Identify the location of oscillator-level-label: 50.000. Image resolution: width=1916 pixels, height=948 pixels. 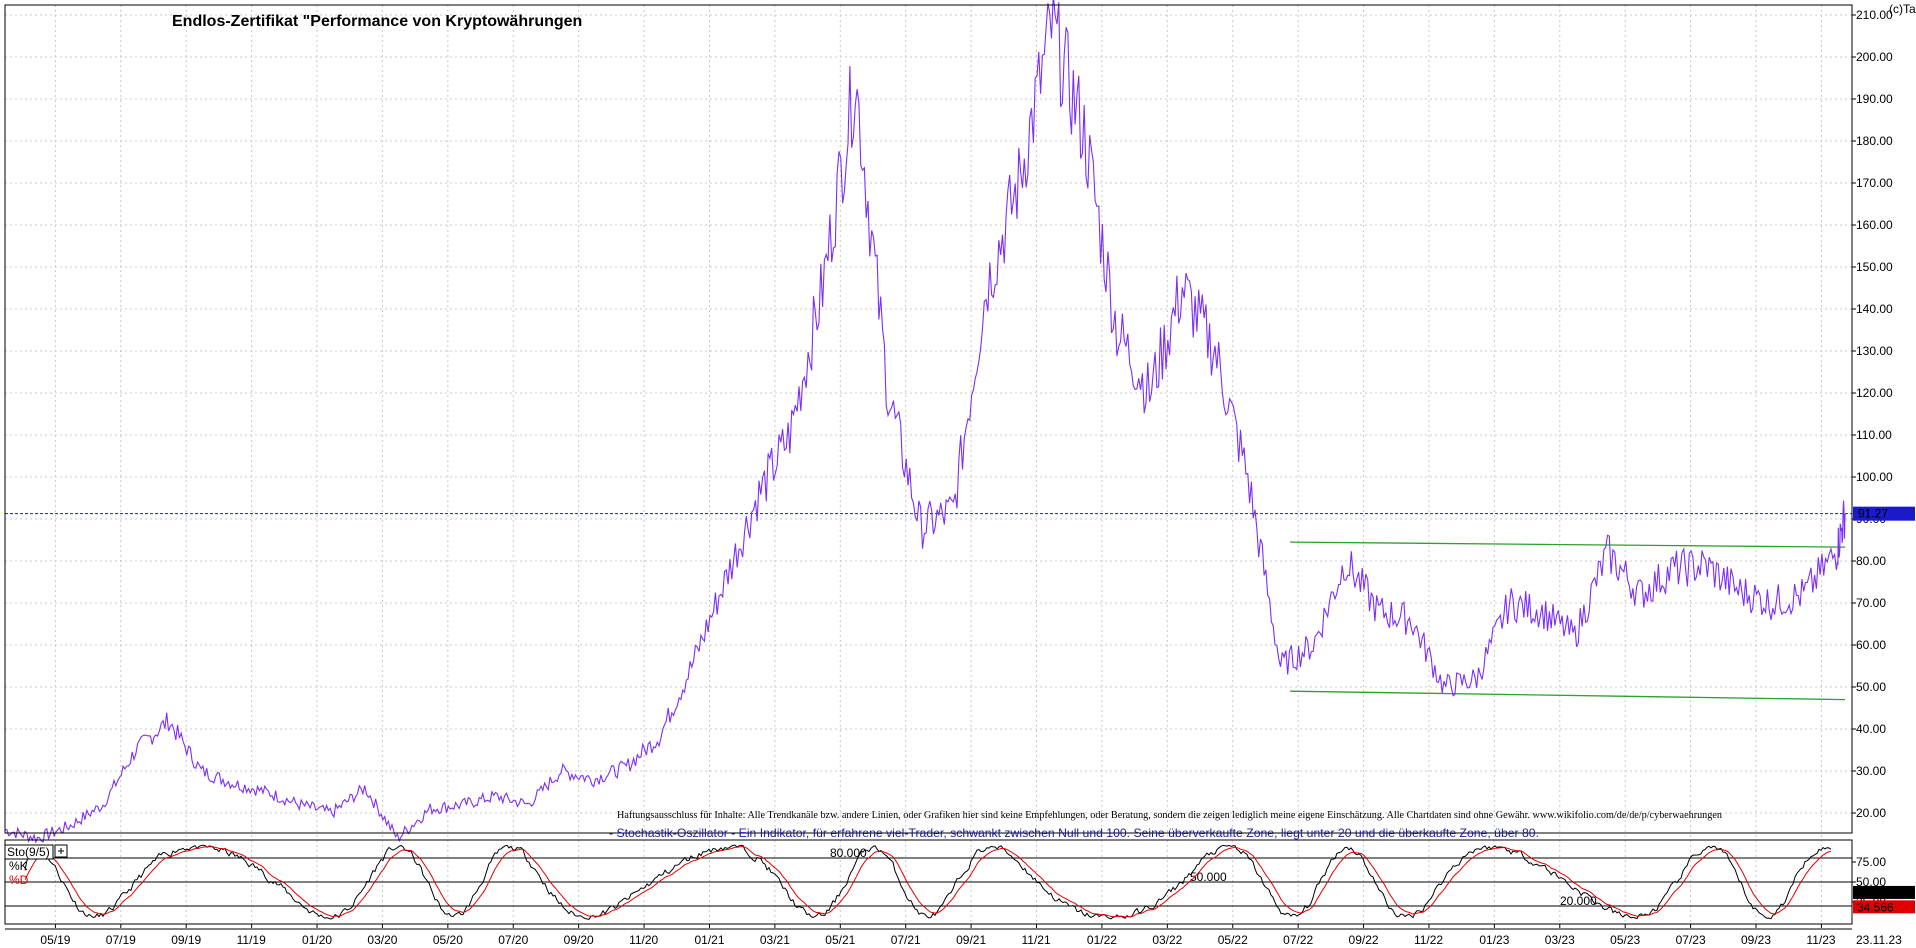
(1208, 877).